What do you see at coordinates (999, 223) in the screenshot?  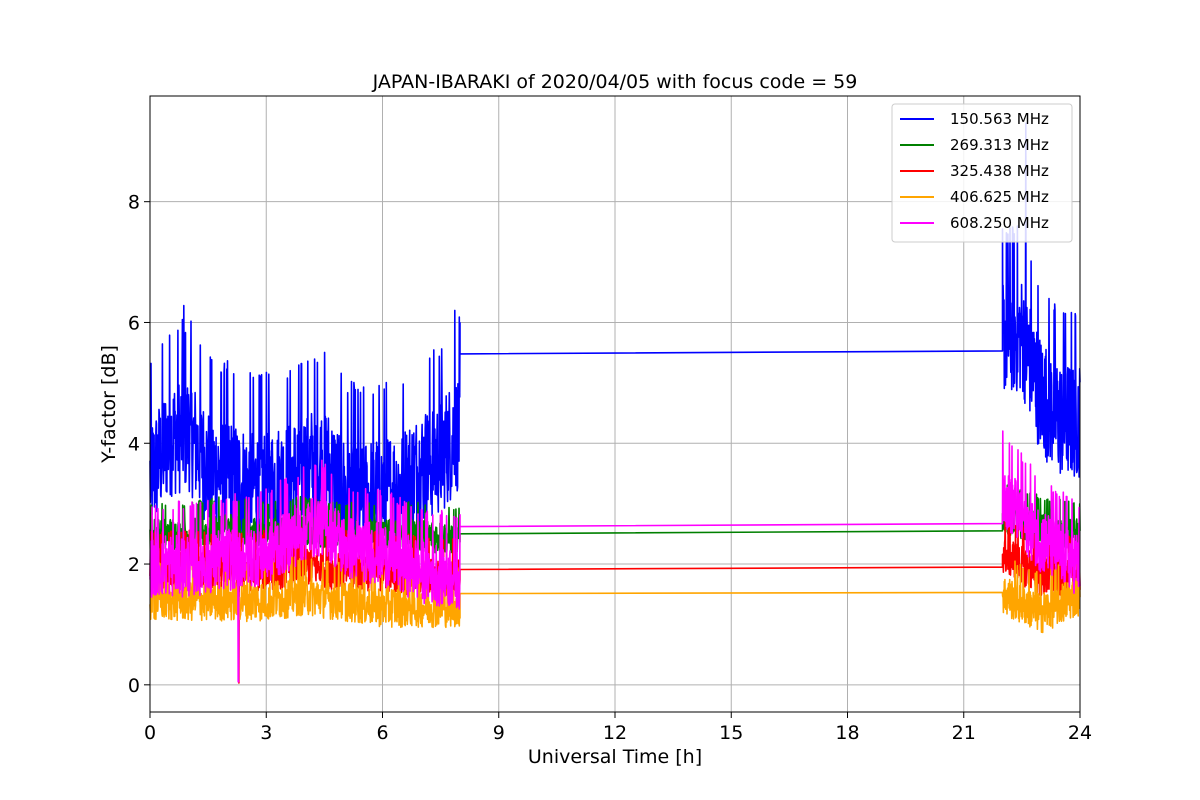 I see `legend-entry: 608.250 MHz` at bounding box center [999, 223].